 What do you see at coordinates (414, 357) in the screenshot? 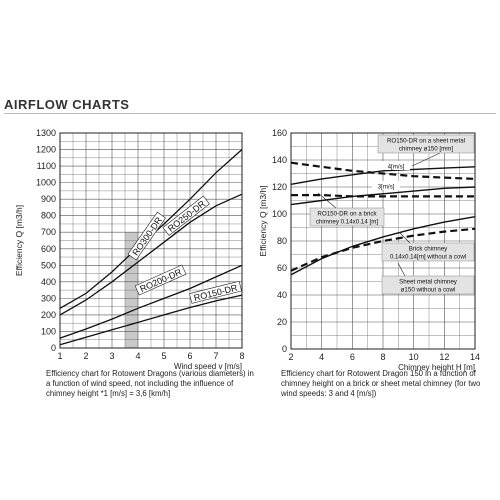
I see `x-tick-label: 10` at bounding box center [414, 357].